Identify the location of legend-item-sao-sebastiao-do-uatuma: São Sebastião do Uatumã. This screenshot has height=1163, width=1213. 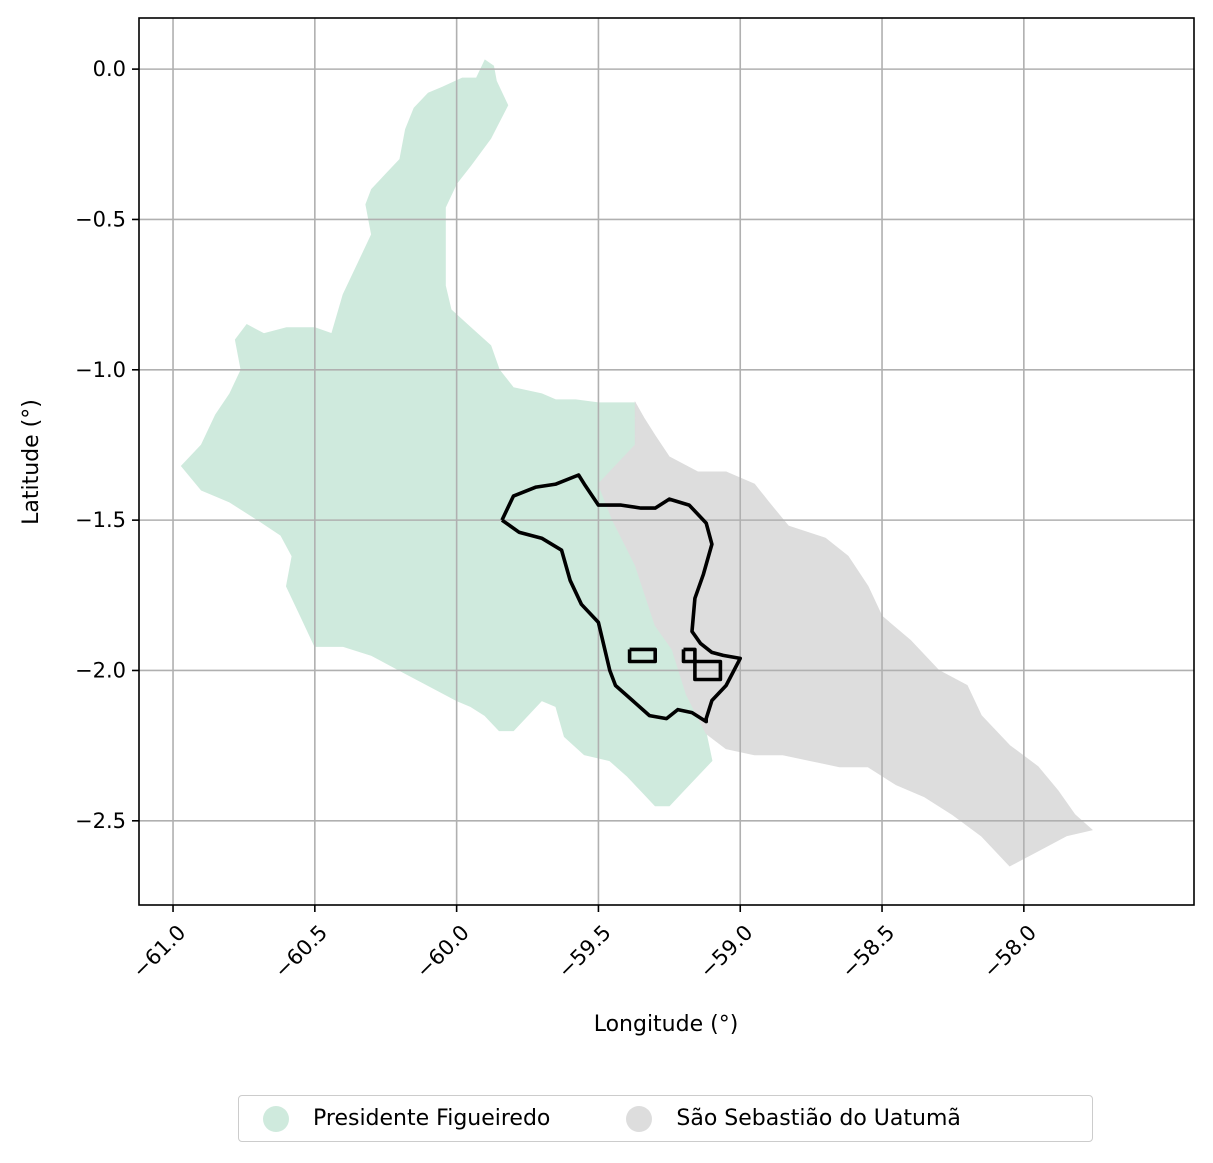
(793, 1118).